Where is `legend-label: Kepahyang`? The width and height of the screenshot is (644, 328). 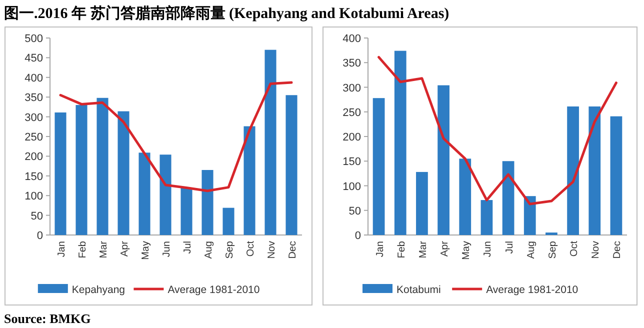 legend-label: Kepahyang is located at coordinates (99, 290).